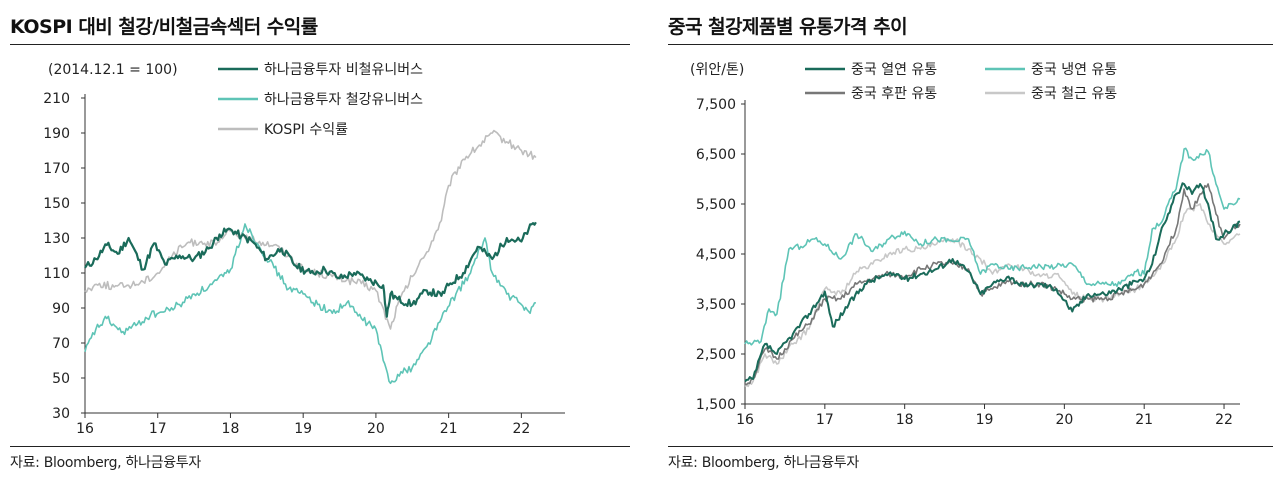  Describe the element at coordinates (61, 379) in the screenshot. I see `y-tick-label: 50` at that location.